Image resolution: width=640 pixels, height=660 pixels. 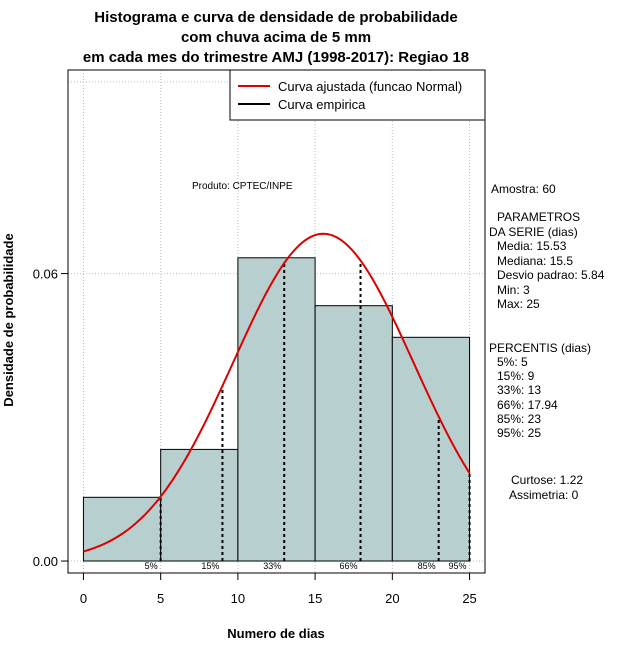 I want to click on stat-percentis-title: PERCENTIS (dias), so click(x=540, y=348).